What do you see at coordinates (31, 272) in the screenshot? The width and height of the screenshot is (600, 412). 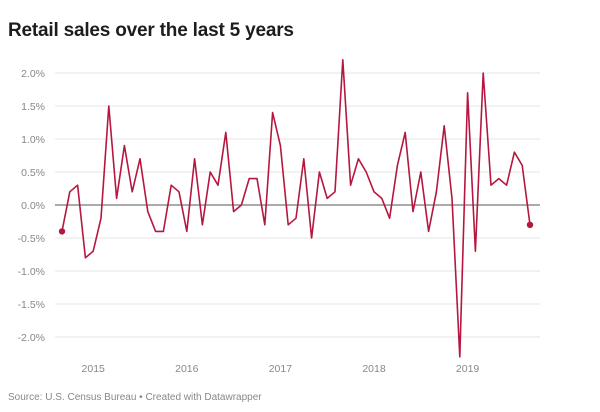 I see `y-tick-label: -1.0%` at bounding box center [31, 272].